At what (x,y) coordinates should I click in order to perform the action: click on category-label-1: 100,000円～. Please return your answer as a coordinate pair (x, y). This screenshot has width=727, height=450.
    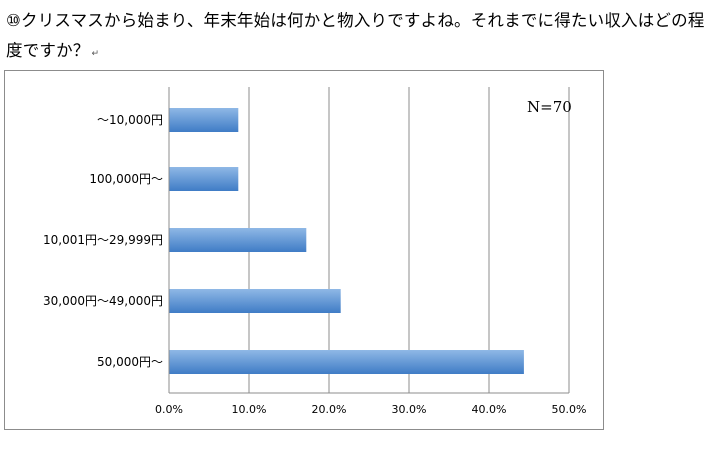
    Looking at the image, I should click on (126, 179).